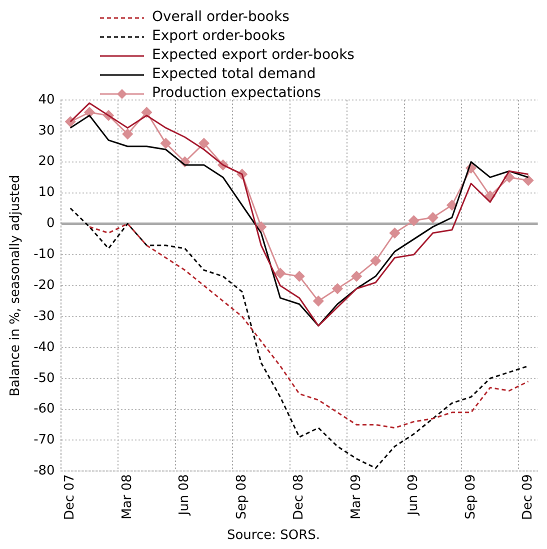  I want to click on legend-label: Export order-books, so click(219, 36).